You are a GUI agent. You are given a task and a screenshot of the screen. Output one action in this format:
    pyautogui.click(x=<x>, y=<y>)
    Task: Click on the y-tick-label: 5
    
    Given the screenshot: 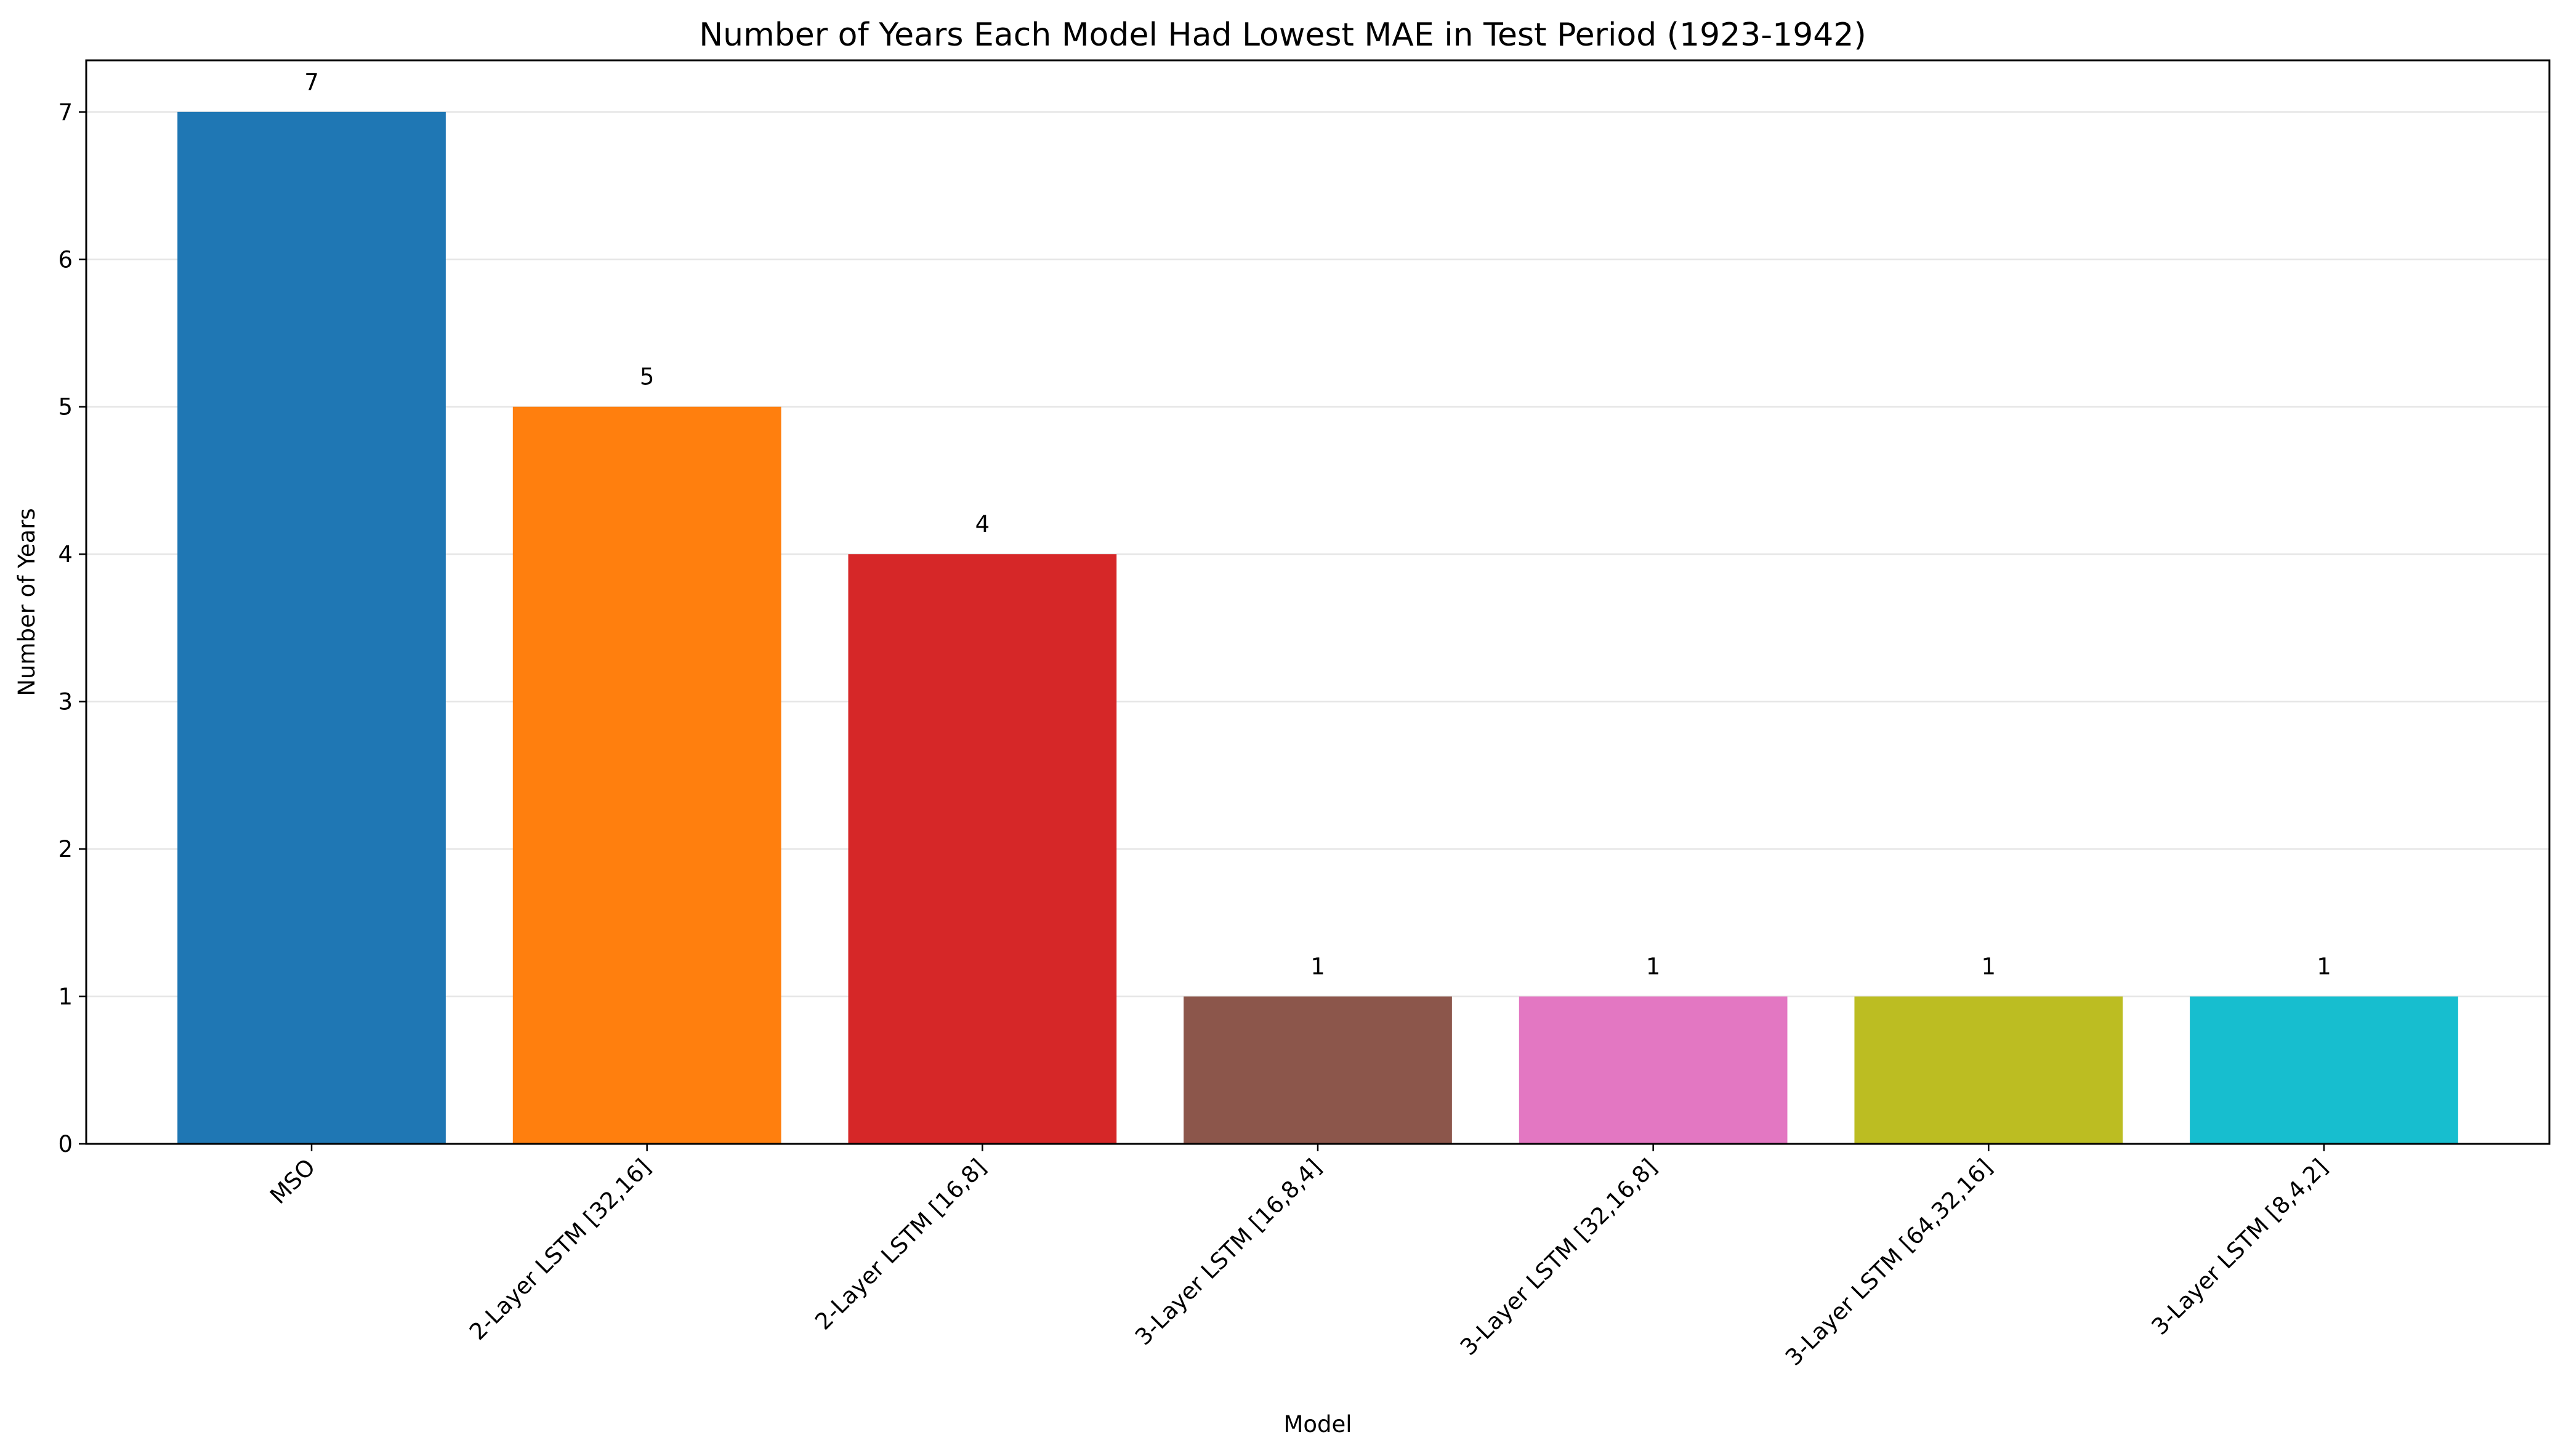 What is the action you would take?
    pyautogui.click(x=65, y=407)
    